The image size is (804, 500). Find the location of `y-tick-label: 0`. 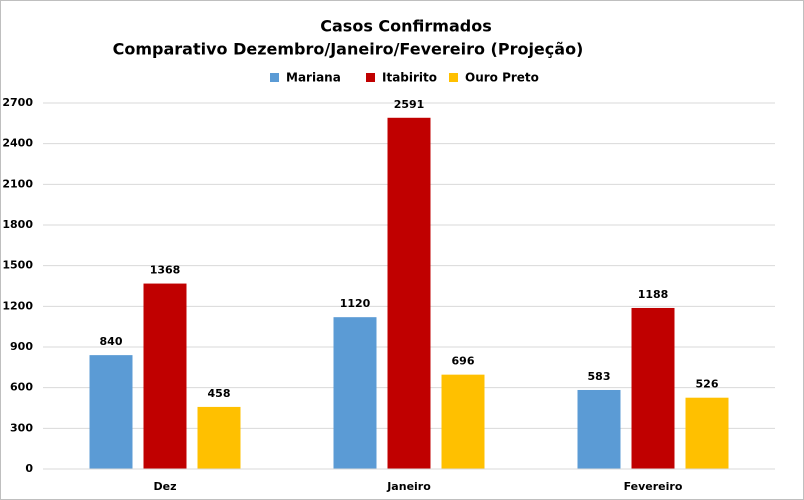

y-tick-label: 0 is located at coordinates (29, 468).